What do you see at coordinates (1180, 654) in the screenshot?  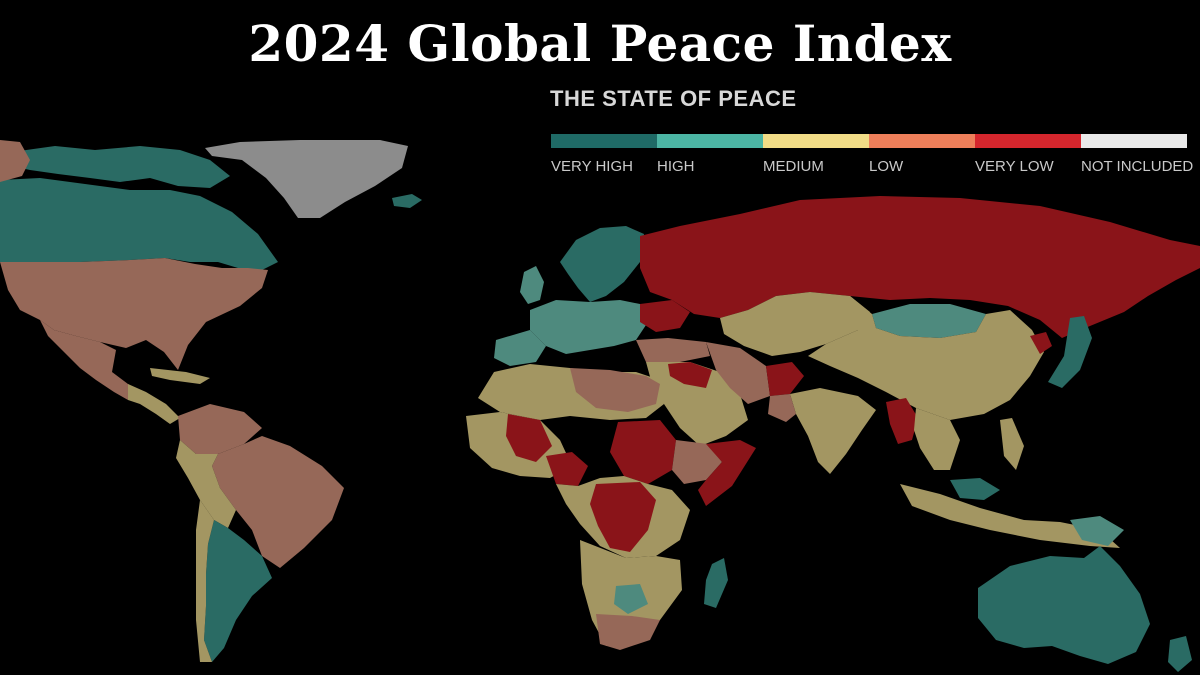 I see `region-new-zealand` at bounding box center [1180, 654].